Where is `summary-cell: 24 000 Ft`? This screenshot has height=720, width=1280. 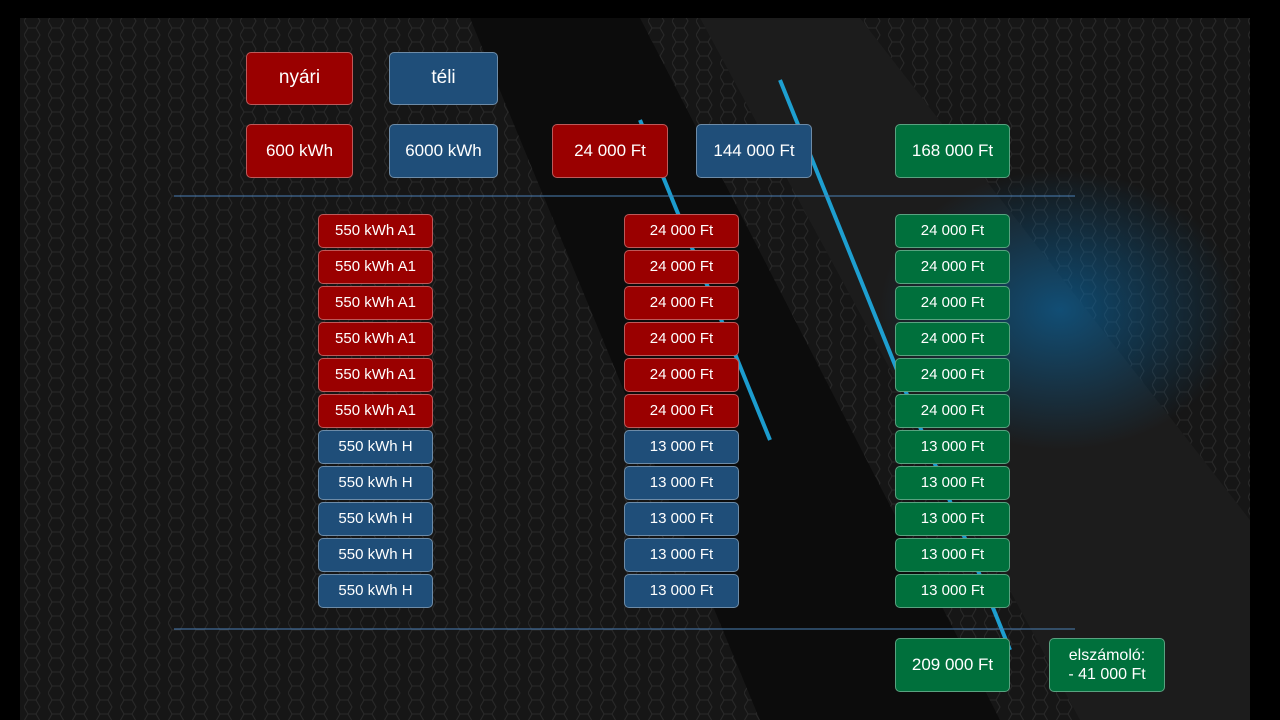 summary-cell: 24 000 Ft is located at coordinates (610, 151).